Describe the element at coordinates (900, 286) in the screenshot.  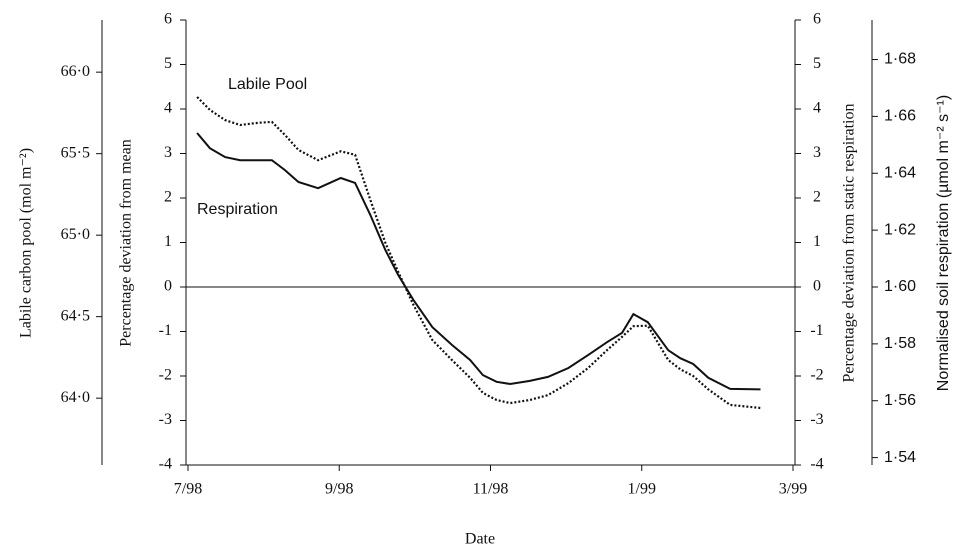
I see `outer-tick-label: 1·60` at that location.